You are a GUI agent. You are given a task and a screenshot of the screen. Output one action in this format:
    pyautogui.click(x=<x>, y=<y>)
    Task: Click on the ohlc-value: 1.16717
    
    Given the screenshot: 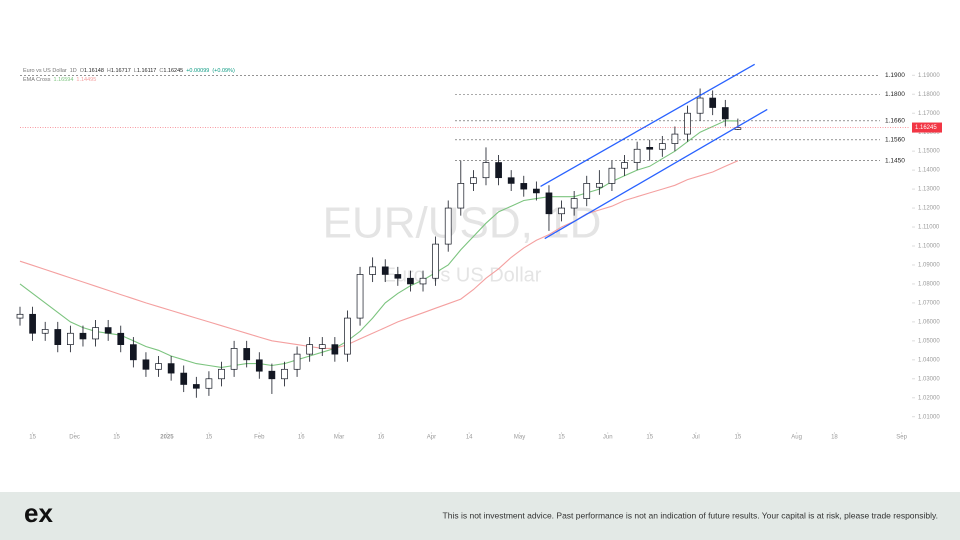 What is the action you would take?
    pyautogui.click(x=121, y=71)
    